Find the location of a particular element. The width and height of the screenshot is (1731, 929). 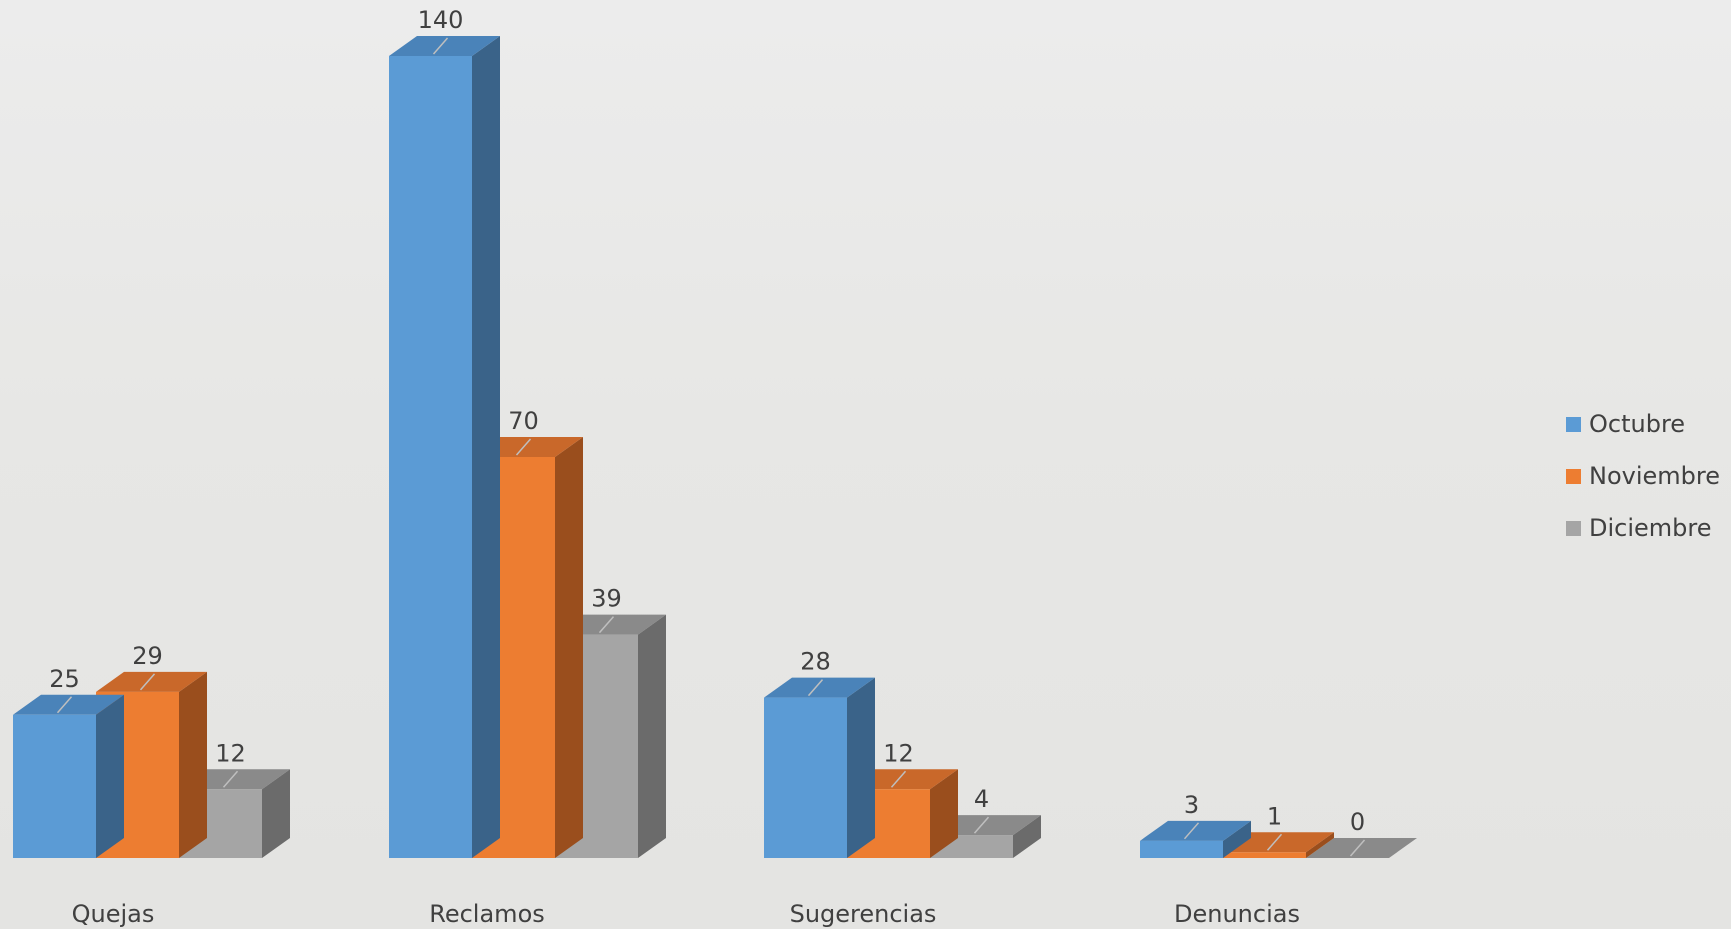

value-label: 1 is located at coordinates (1274, 816).